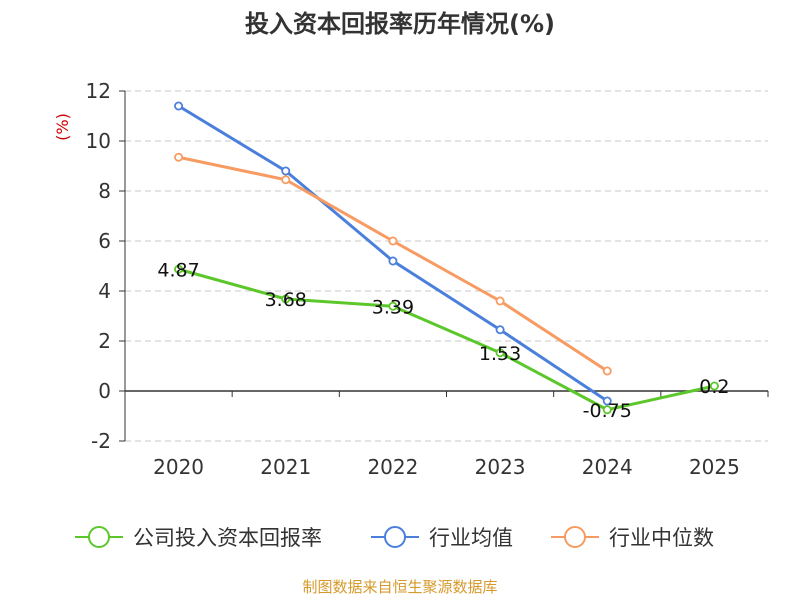 The width and height of the screenshot is (800, 600). Describe the element at coordinates (104, 191) in the screenshot. I see `y-tick-label: 8` at that location.